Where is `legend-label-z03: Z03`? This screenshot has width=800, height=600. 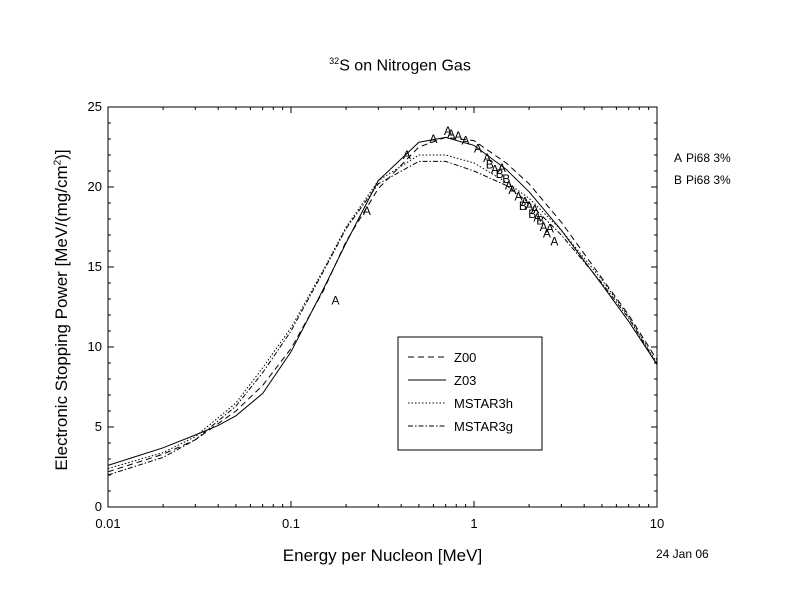
legend-label-z03: Z03 is located at coordinates (465, 380).